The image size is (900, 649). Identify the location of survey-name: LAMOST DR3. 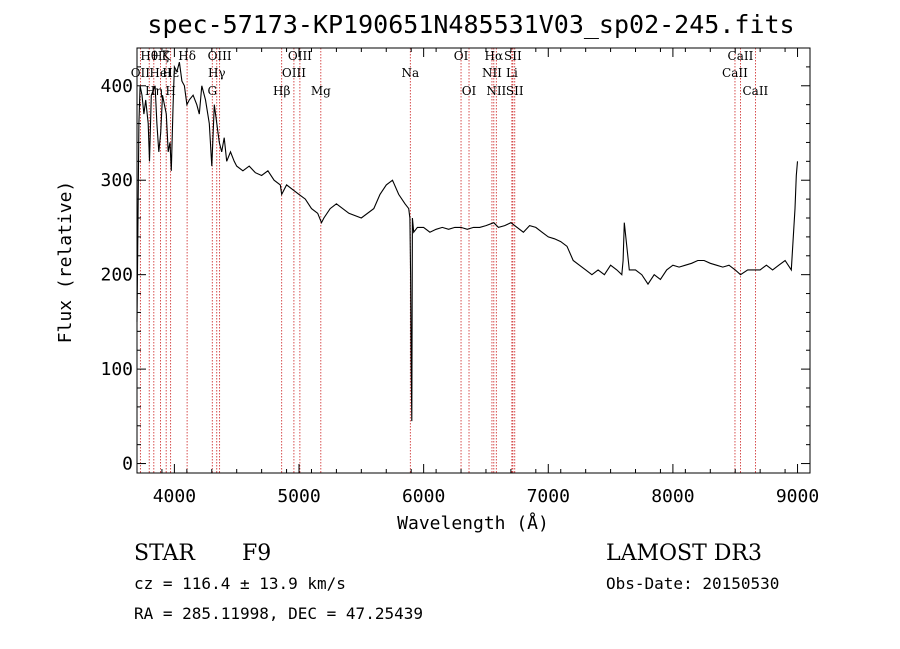
(684, 553).